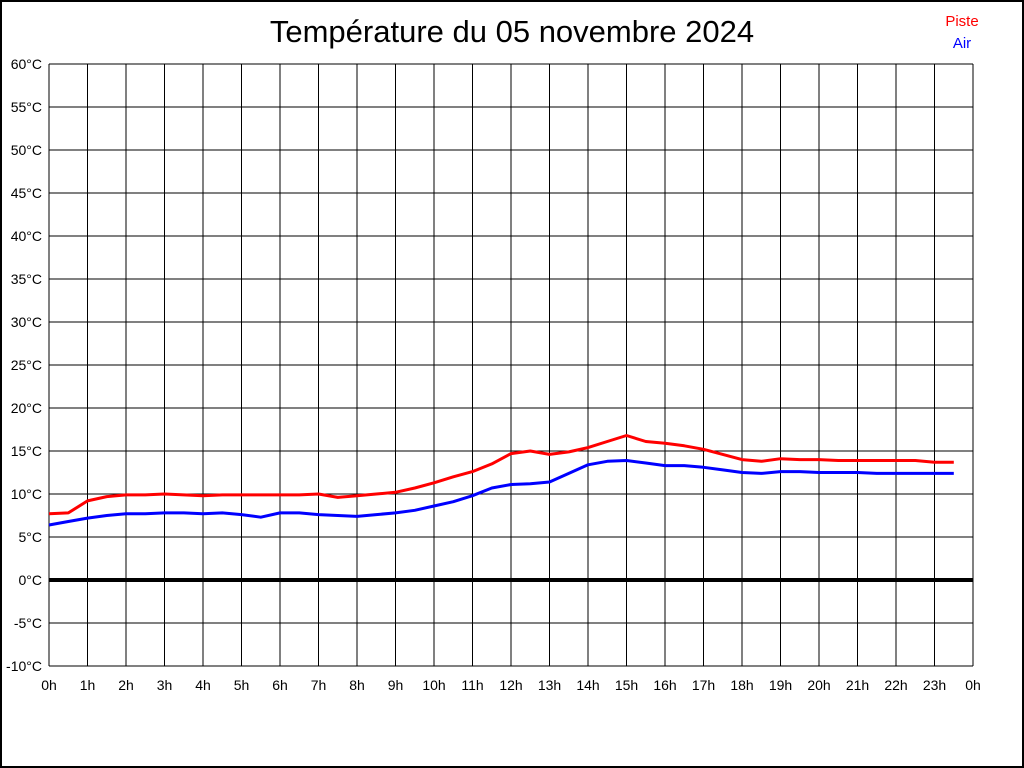 This screenshot has width=1024, height=768. Describe the element at coordinates (396, 685) in the screenshot. I see `x-tick-label: 9h` at that location.